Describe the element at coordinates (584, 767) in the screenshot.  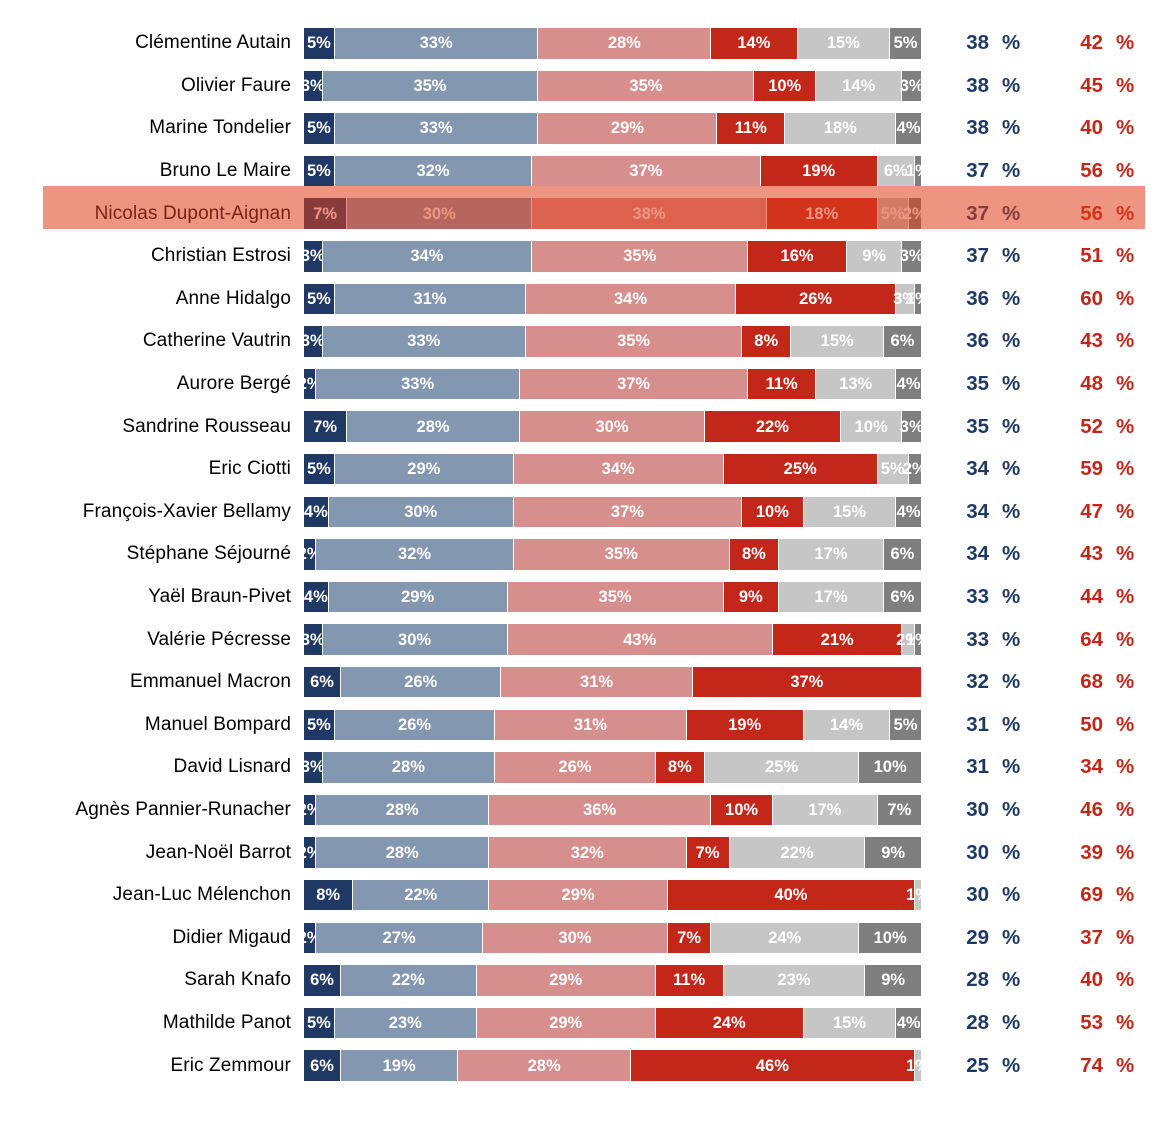
I see `chart-row: David Lisnard 3% 28% 26% 8% 25% 10% 31% 34%` at that location.